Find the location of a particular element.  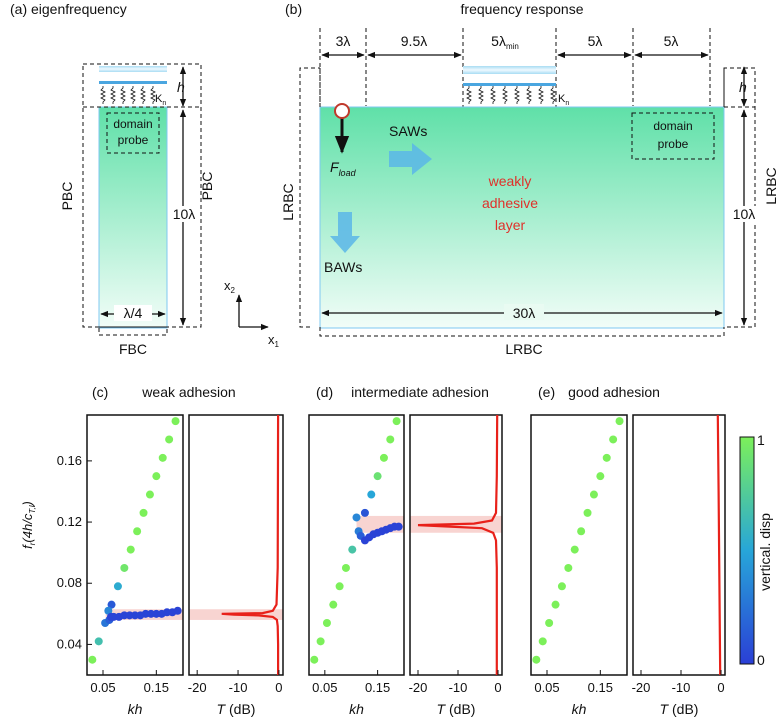

fbc-label: FBC is located at coordinates (133, 349).